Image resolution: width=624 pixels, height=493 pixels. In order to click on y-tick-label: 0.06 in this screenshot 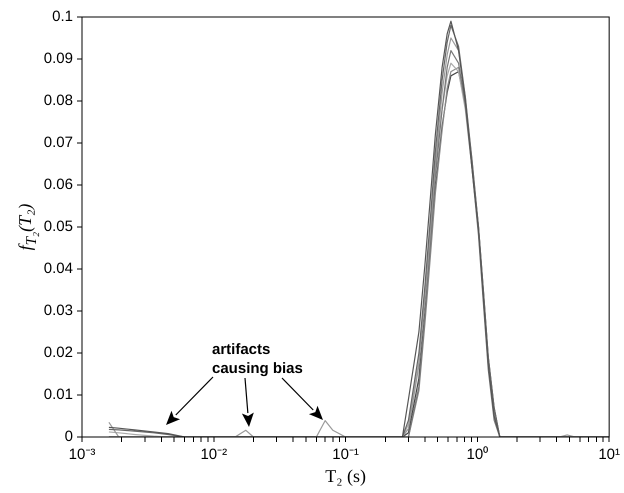, I will do `click(58, 185)`.